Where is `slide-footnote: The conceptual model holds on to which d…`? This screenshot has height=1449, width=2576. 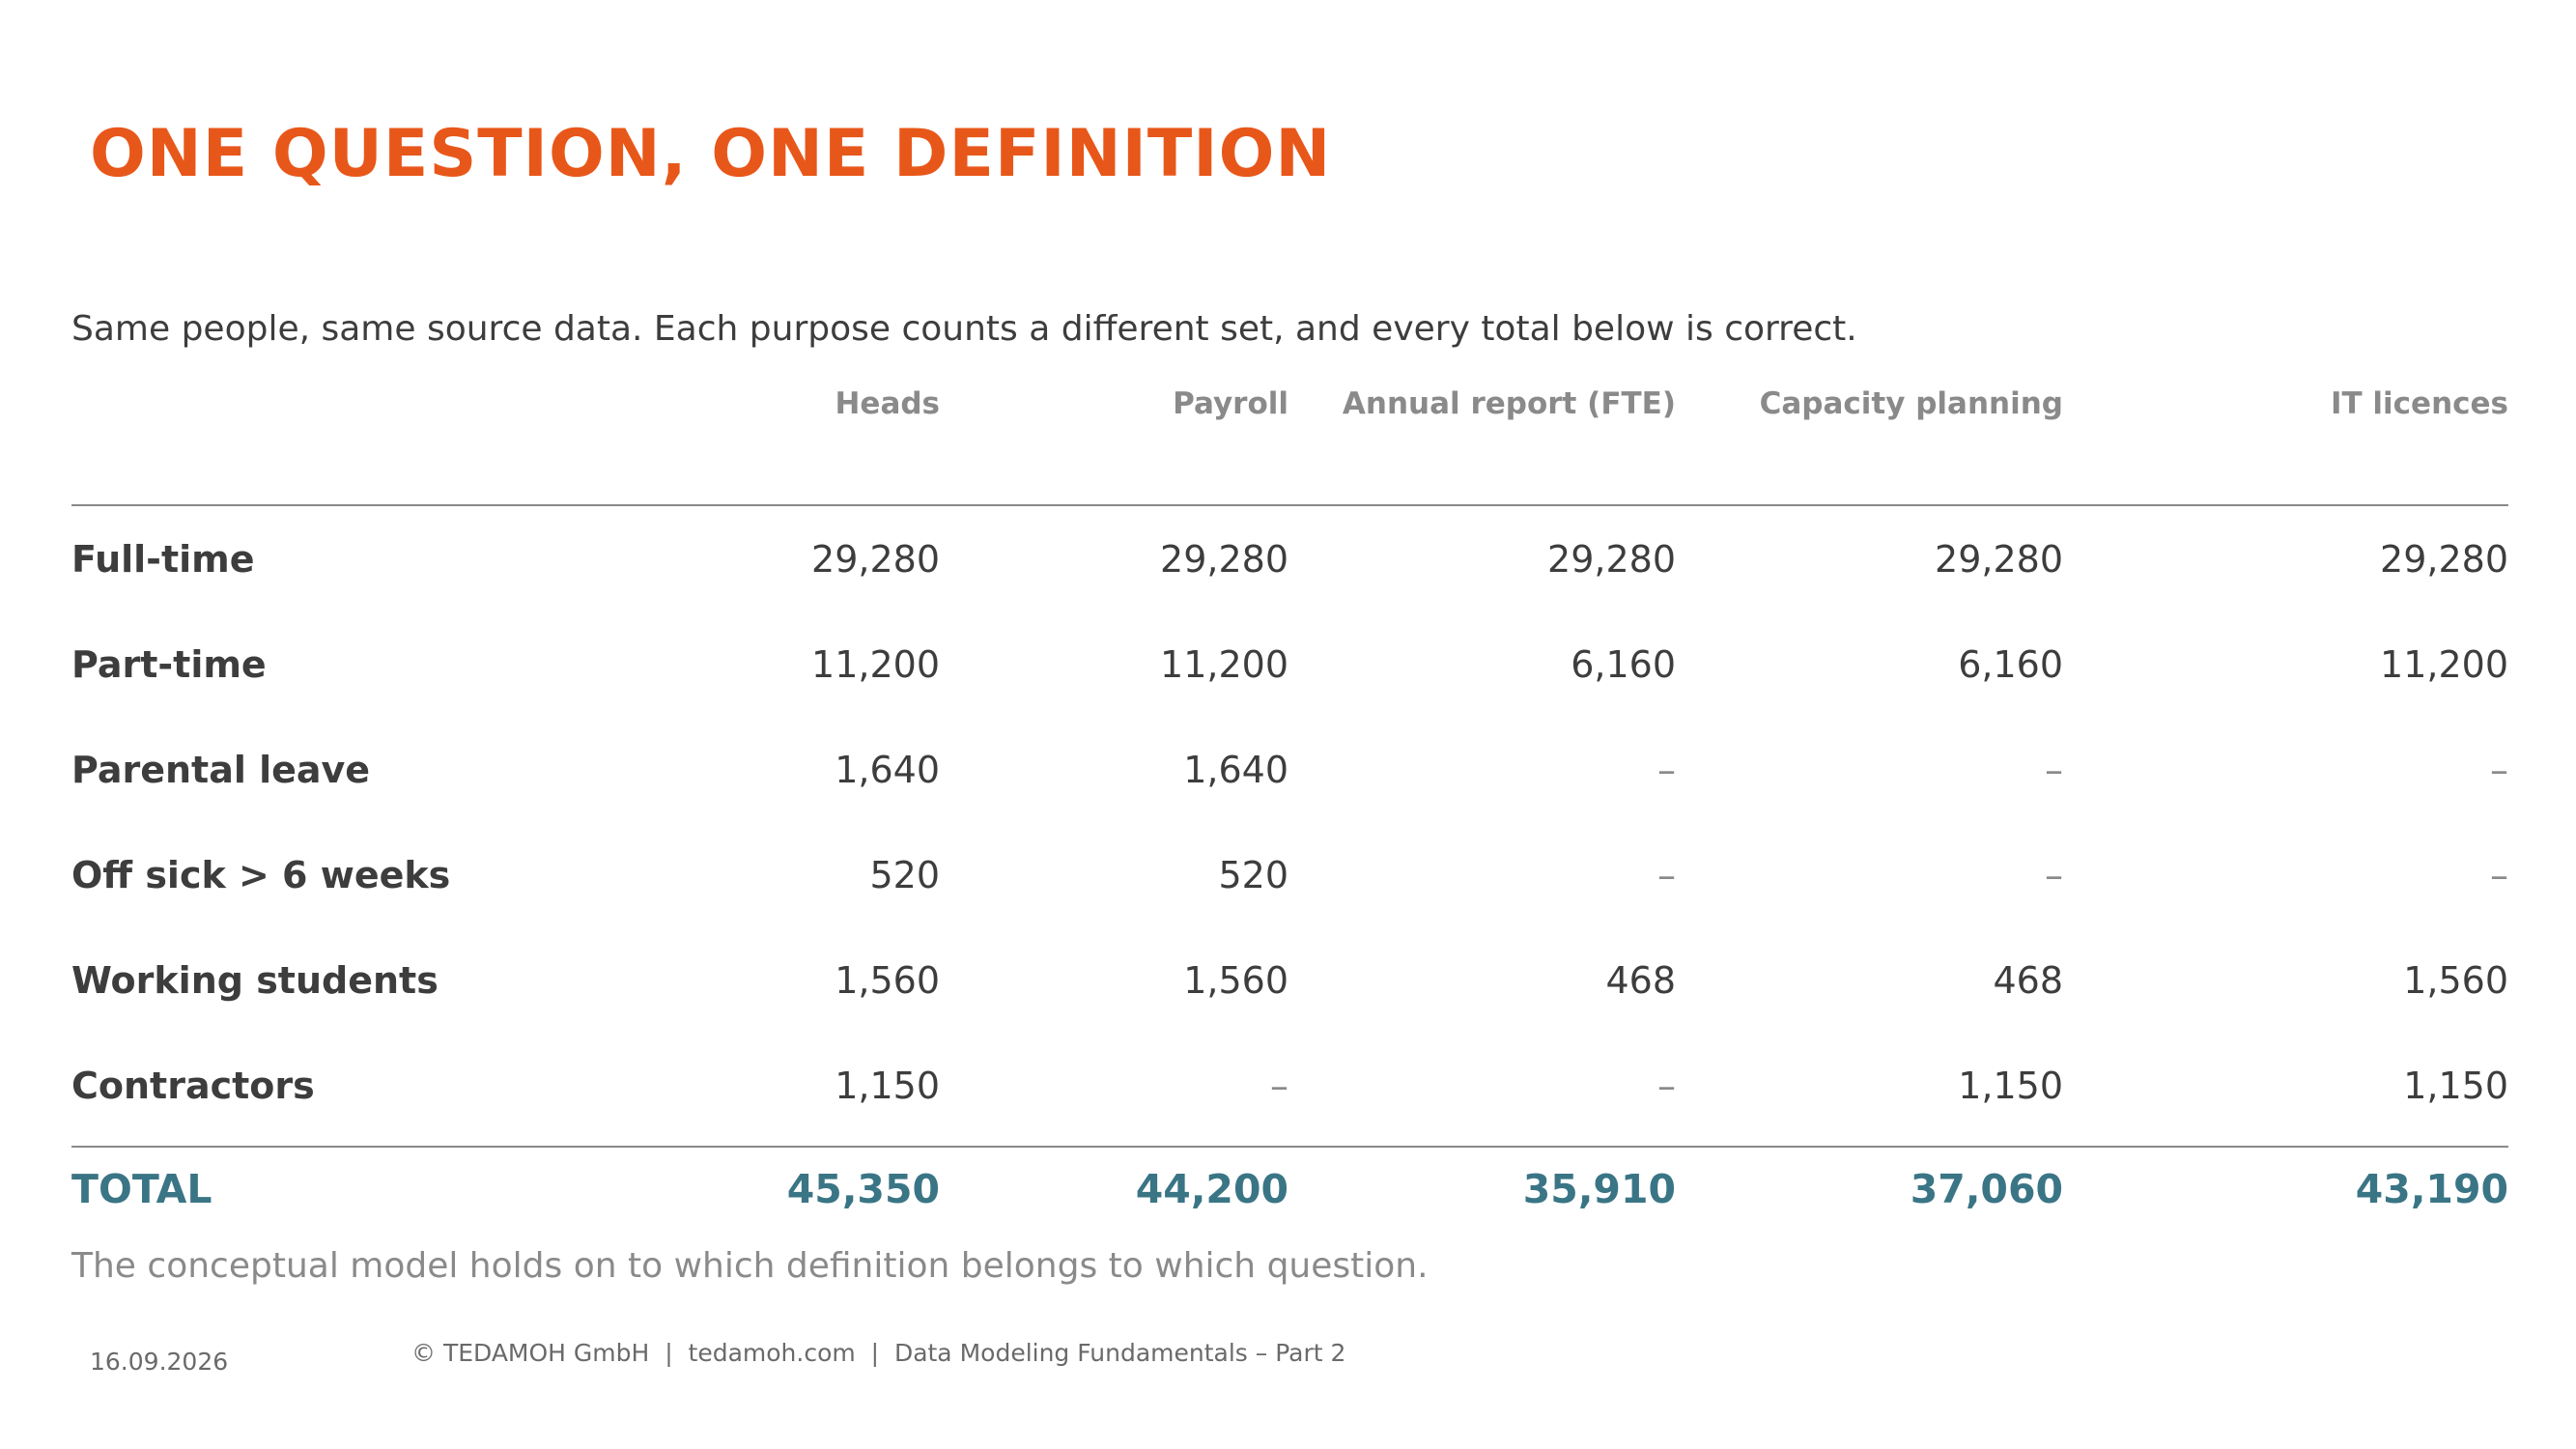
slide-footnote: The conceptual model holds on to which d… is located at coordinates (750, 1266).